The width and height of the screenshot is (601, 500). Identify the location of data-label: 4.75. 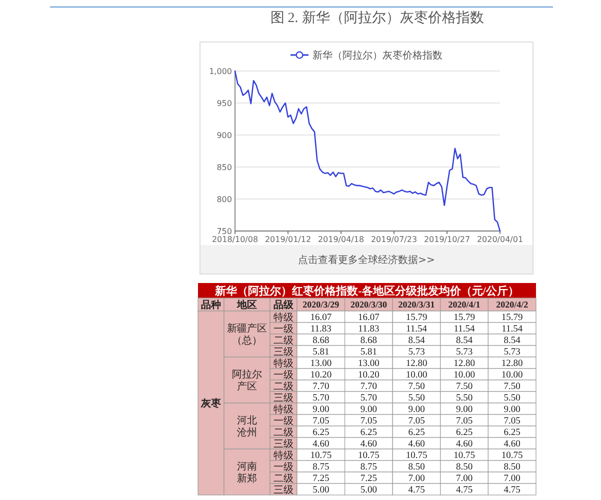
(417, 491).